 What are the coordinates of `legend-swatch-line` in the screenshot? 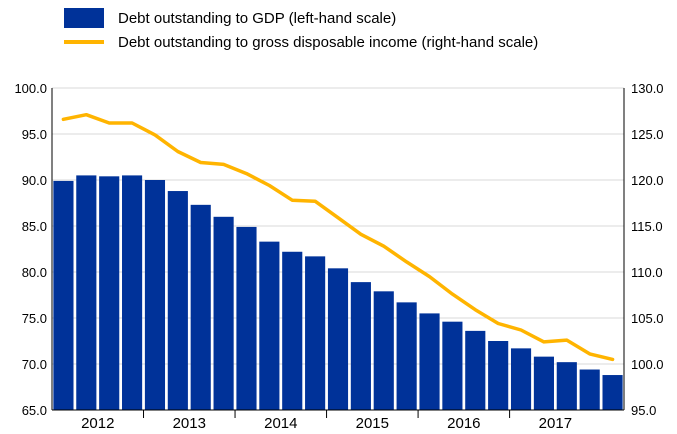 It's located at (84, 42).